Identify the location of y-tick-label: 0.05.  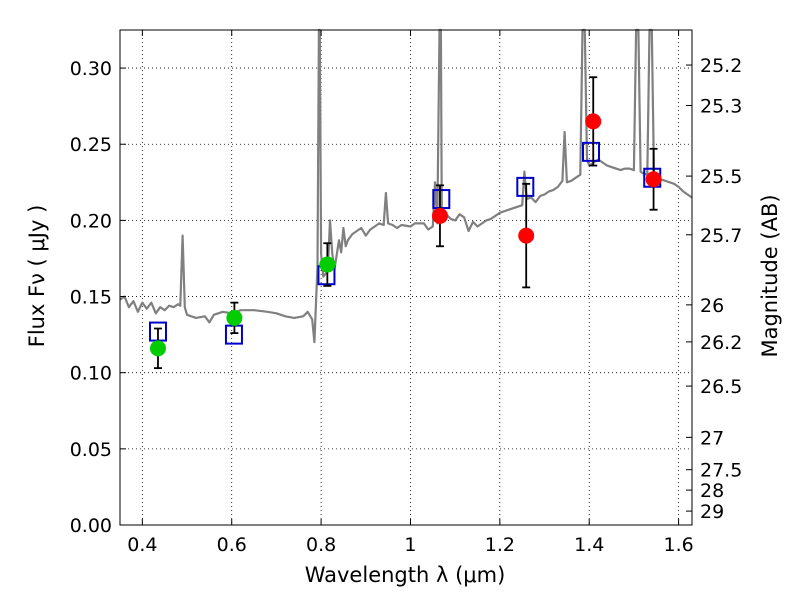
(91, 450).